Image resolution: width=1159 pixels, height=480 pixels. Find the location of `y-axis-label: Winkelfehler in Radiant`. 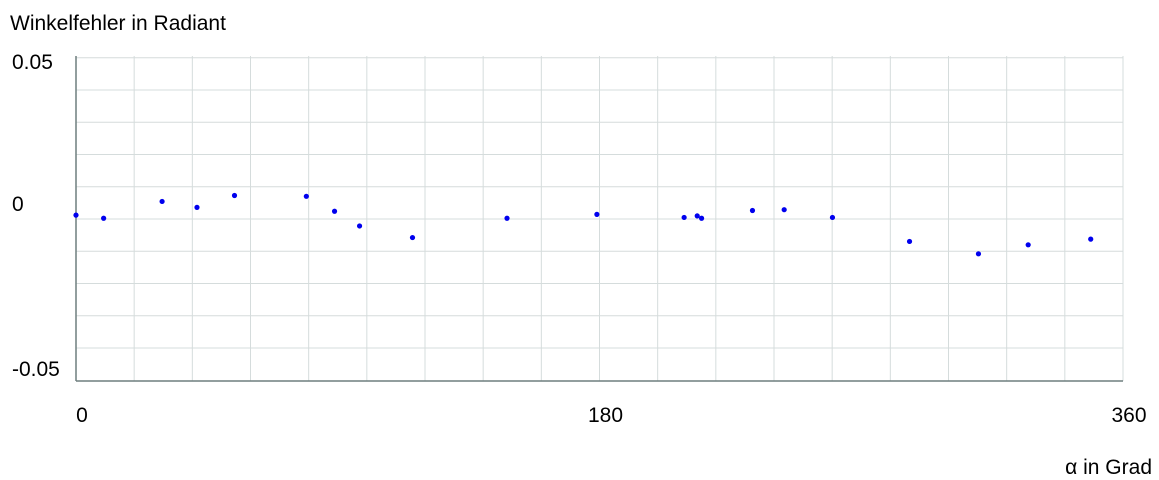

y-axis-label: Winkelfehler in Radiant is located at coordinates (118, 23).